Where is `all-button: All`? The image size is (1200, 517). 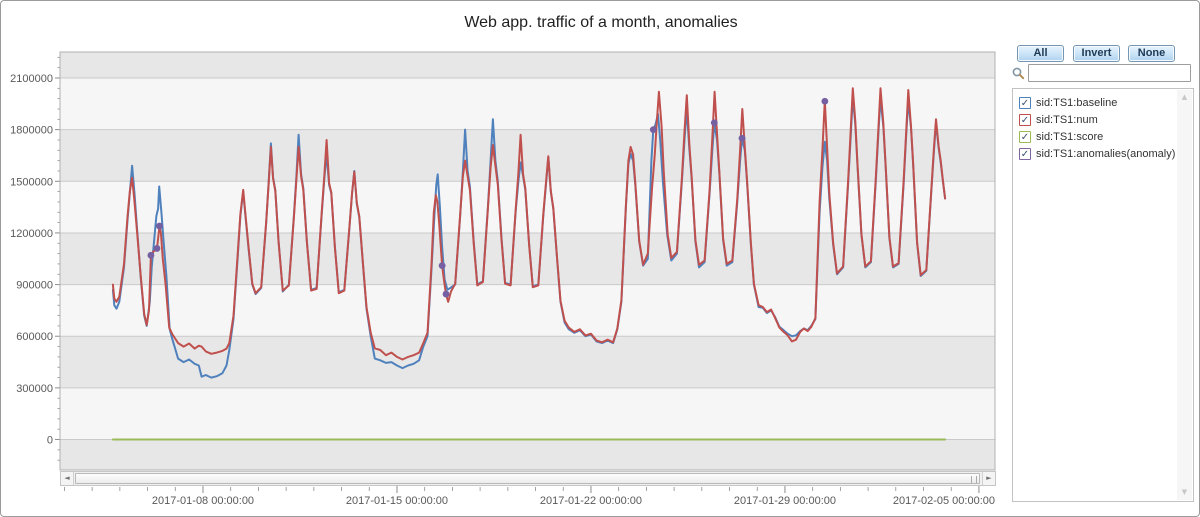
all-button: All is located at coordinates (1040, 53).